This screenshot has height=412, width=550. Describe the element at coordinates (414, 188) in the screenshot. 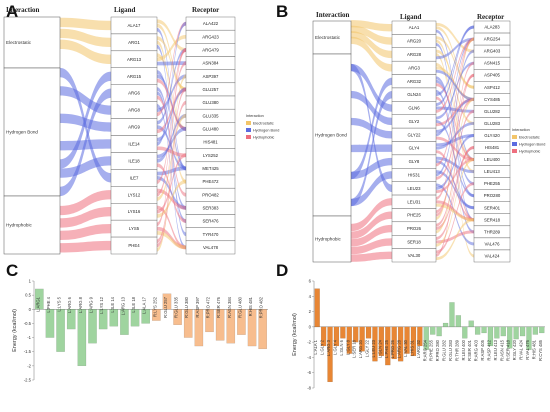

I see `ligand-label: LEU23` at that location.